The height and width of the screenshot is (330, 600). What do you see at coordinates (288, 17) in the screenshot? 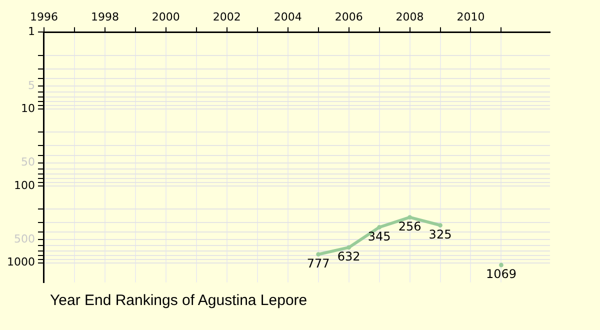
I see `x-tick-label: 2004` at bounding box center [288, 17].